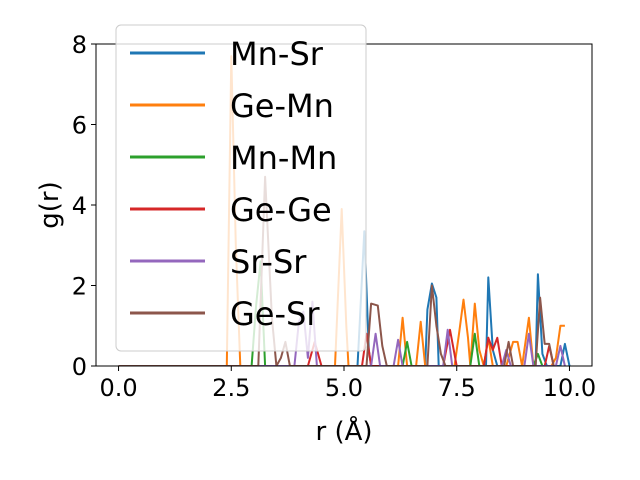 The height and width of the screenshot is (480, 640). I want to click on y-tick-label: 2, so click(79, 287).